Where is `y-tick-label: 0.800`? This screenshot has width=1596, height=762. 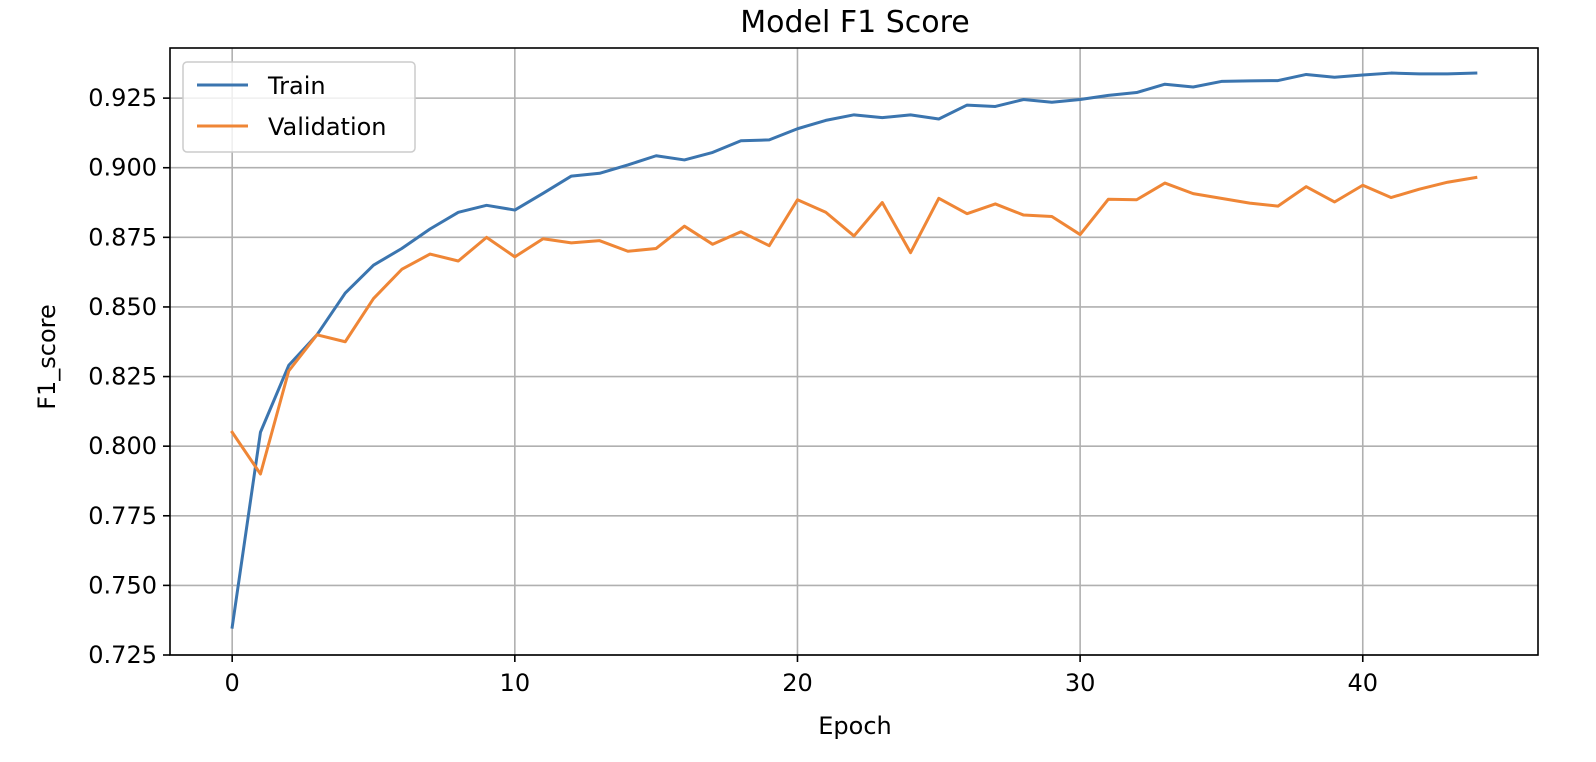
y-tick-label: 0.800 is located at coordinates (122, 446).